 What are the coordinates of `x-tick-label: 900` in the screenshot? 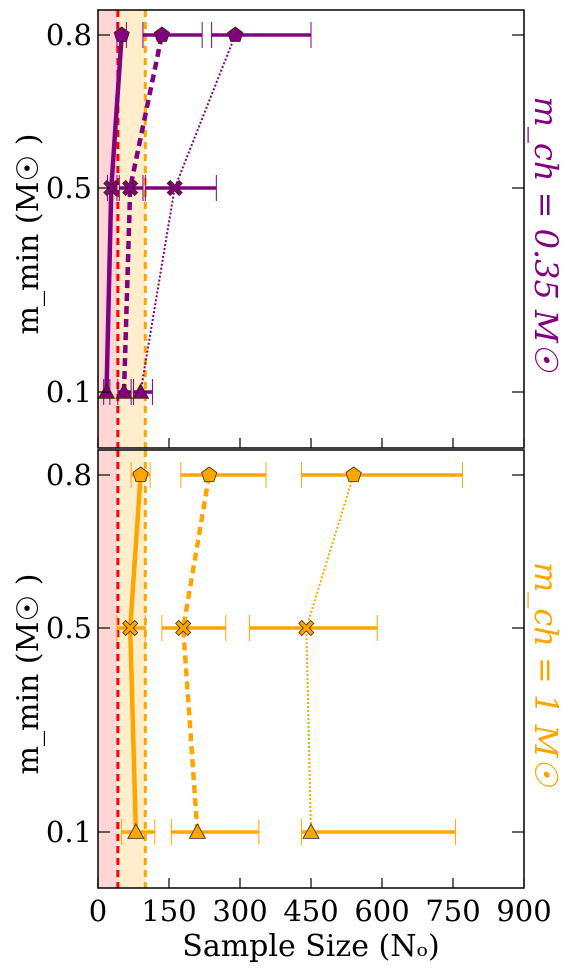 It's located at (523, 911).